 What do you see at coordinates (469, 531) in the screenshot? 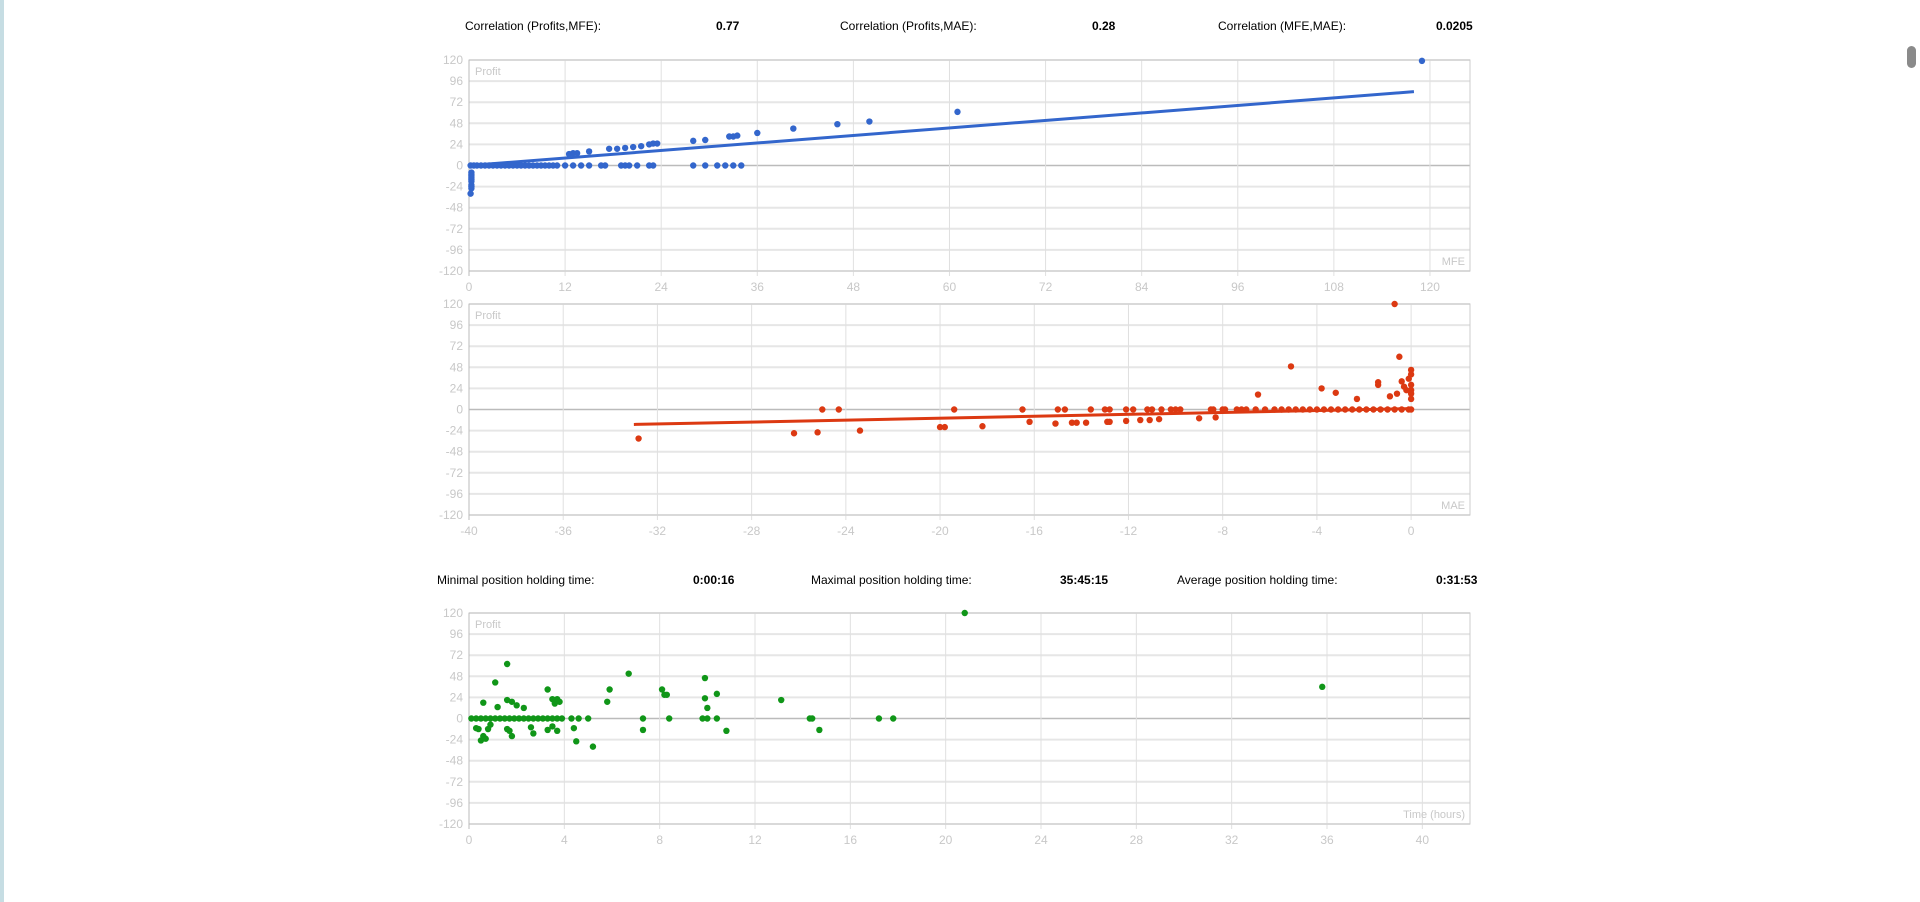
I see `x-tick-label: -40` at bounding box center [469, 531].